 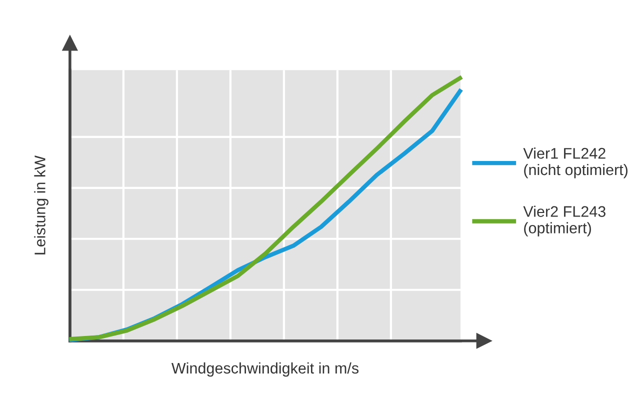 What do you see at coordinates (575, 163) in the screenshot?
I see `legend-label: Vier1 FL242 (nicht optimiert)` at bounding box center [575, 163].